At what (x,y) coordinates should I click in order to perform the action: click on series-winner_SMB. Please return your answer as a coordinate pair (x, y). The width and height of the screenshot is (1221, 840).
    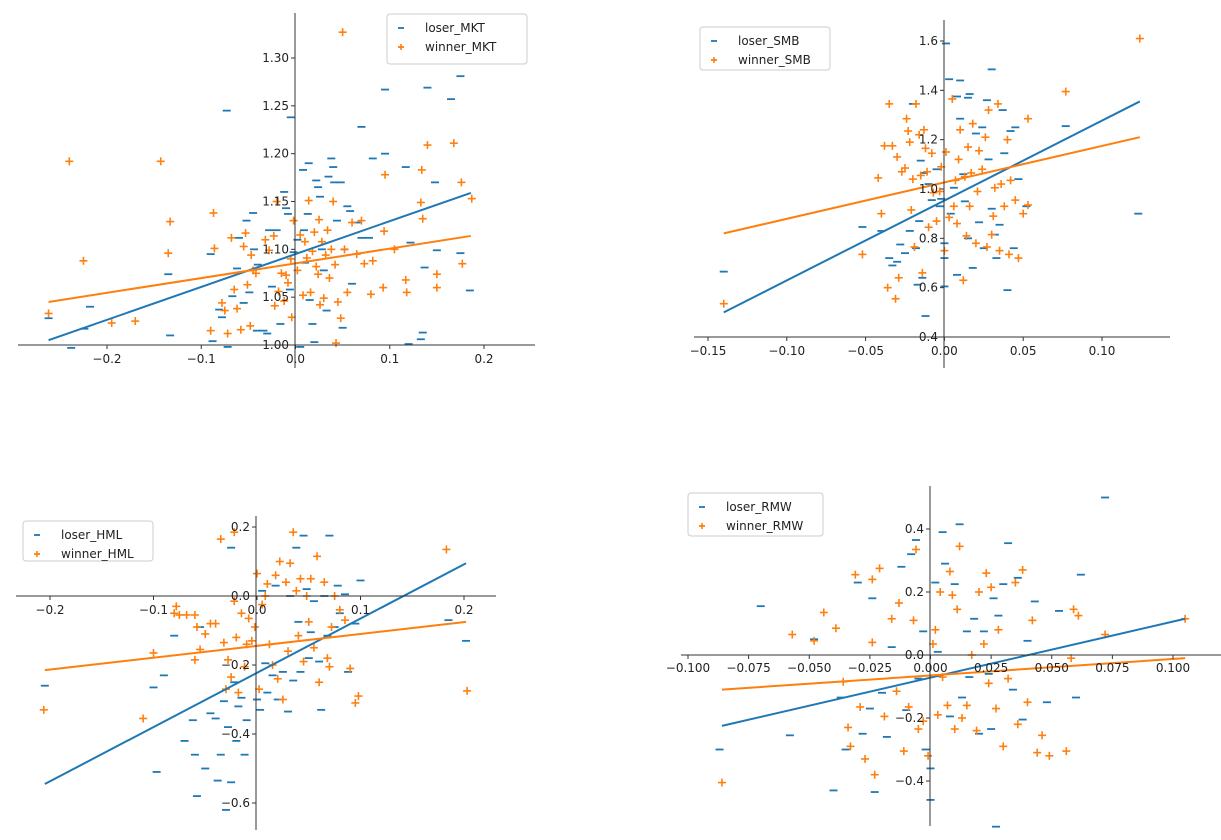
    Looking at the image, I should click on (931, 171).